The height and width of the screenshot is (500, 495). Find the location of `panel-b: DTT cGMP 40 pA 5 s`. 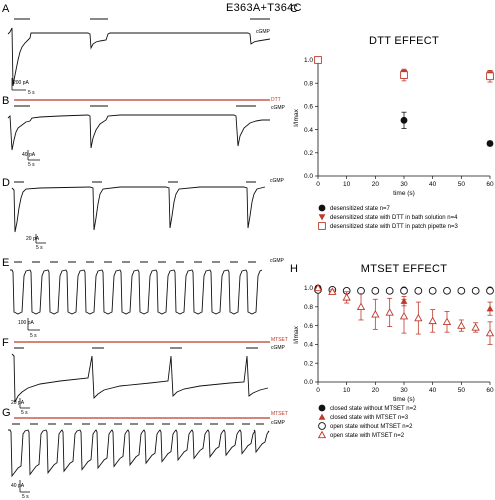

panel-b: DTT cGMP 40 pA 5 s is located at coordinates (146, 132).